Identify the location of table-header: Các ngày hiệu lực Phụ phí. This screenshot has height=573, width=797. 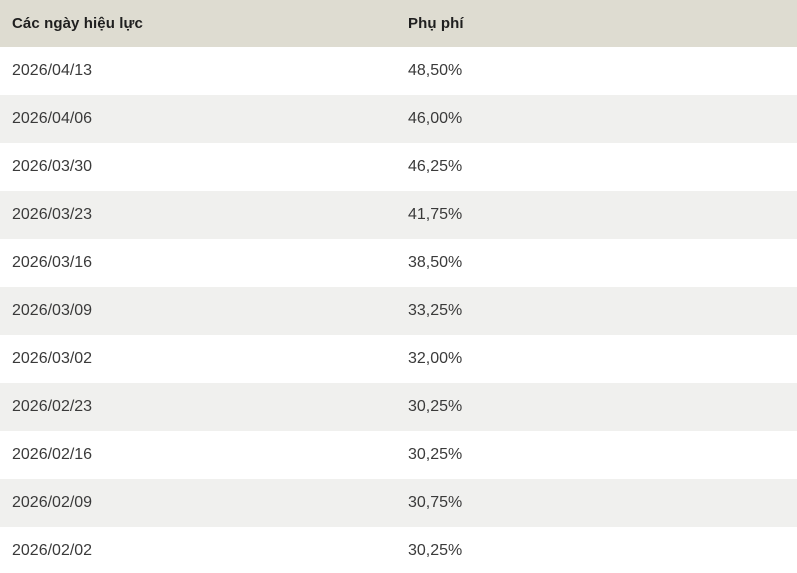
(398, 23).